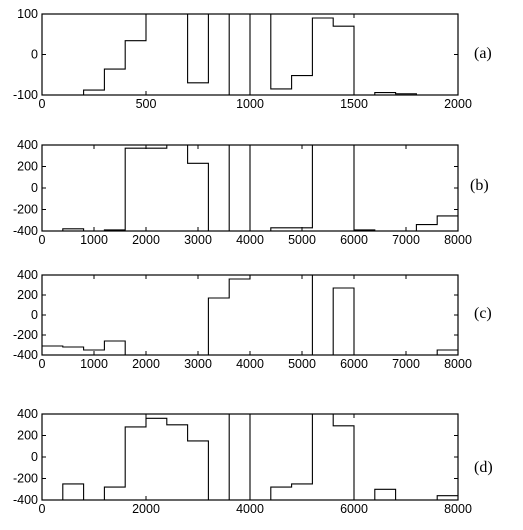 Image resolution: width=523 pixels, height=530 pixels. What do you see at coordinates (25, 95) in the screenshot?
I see `y-tick-label: -100` at bounding box center [25, 95].